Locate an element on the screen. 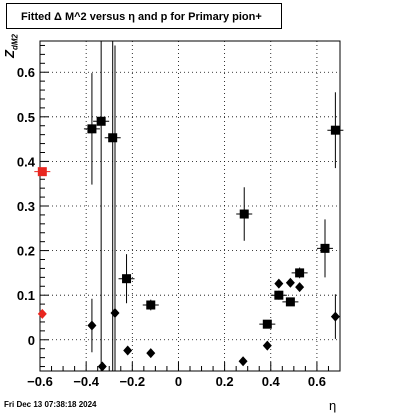 The height and width of the screenshot is (414, 400). y-tick-label: 0.3 is located at coordinates (26, 206).